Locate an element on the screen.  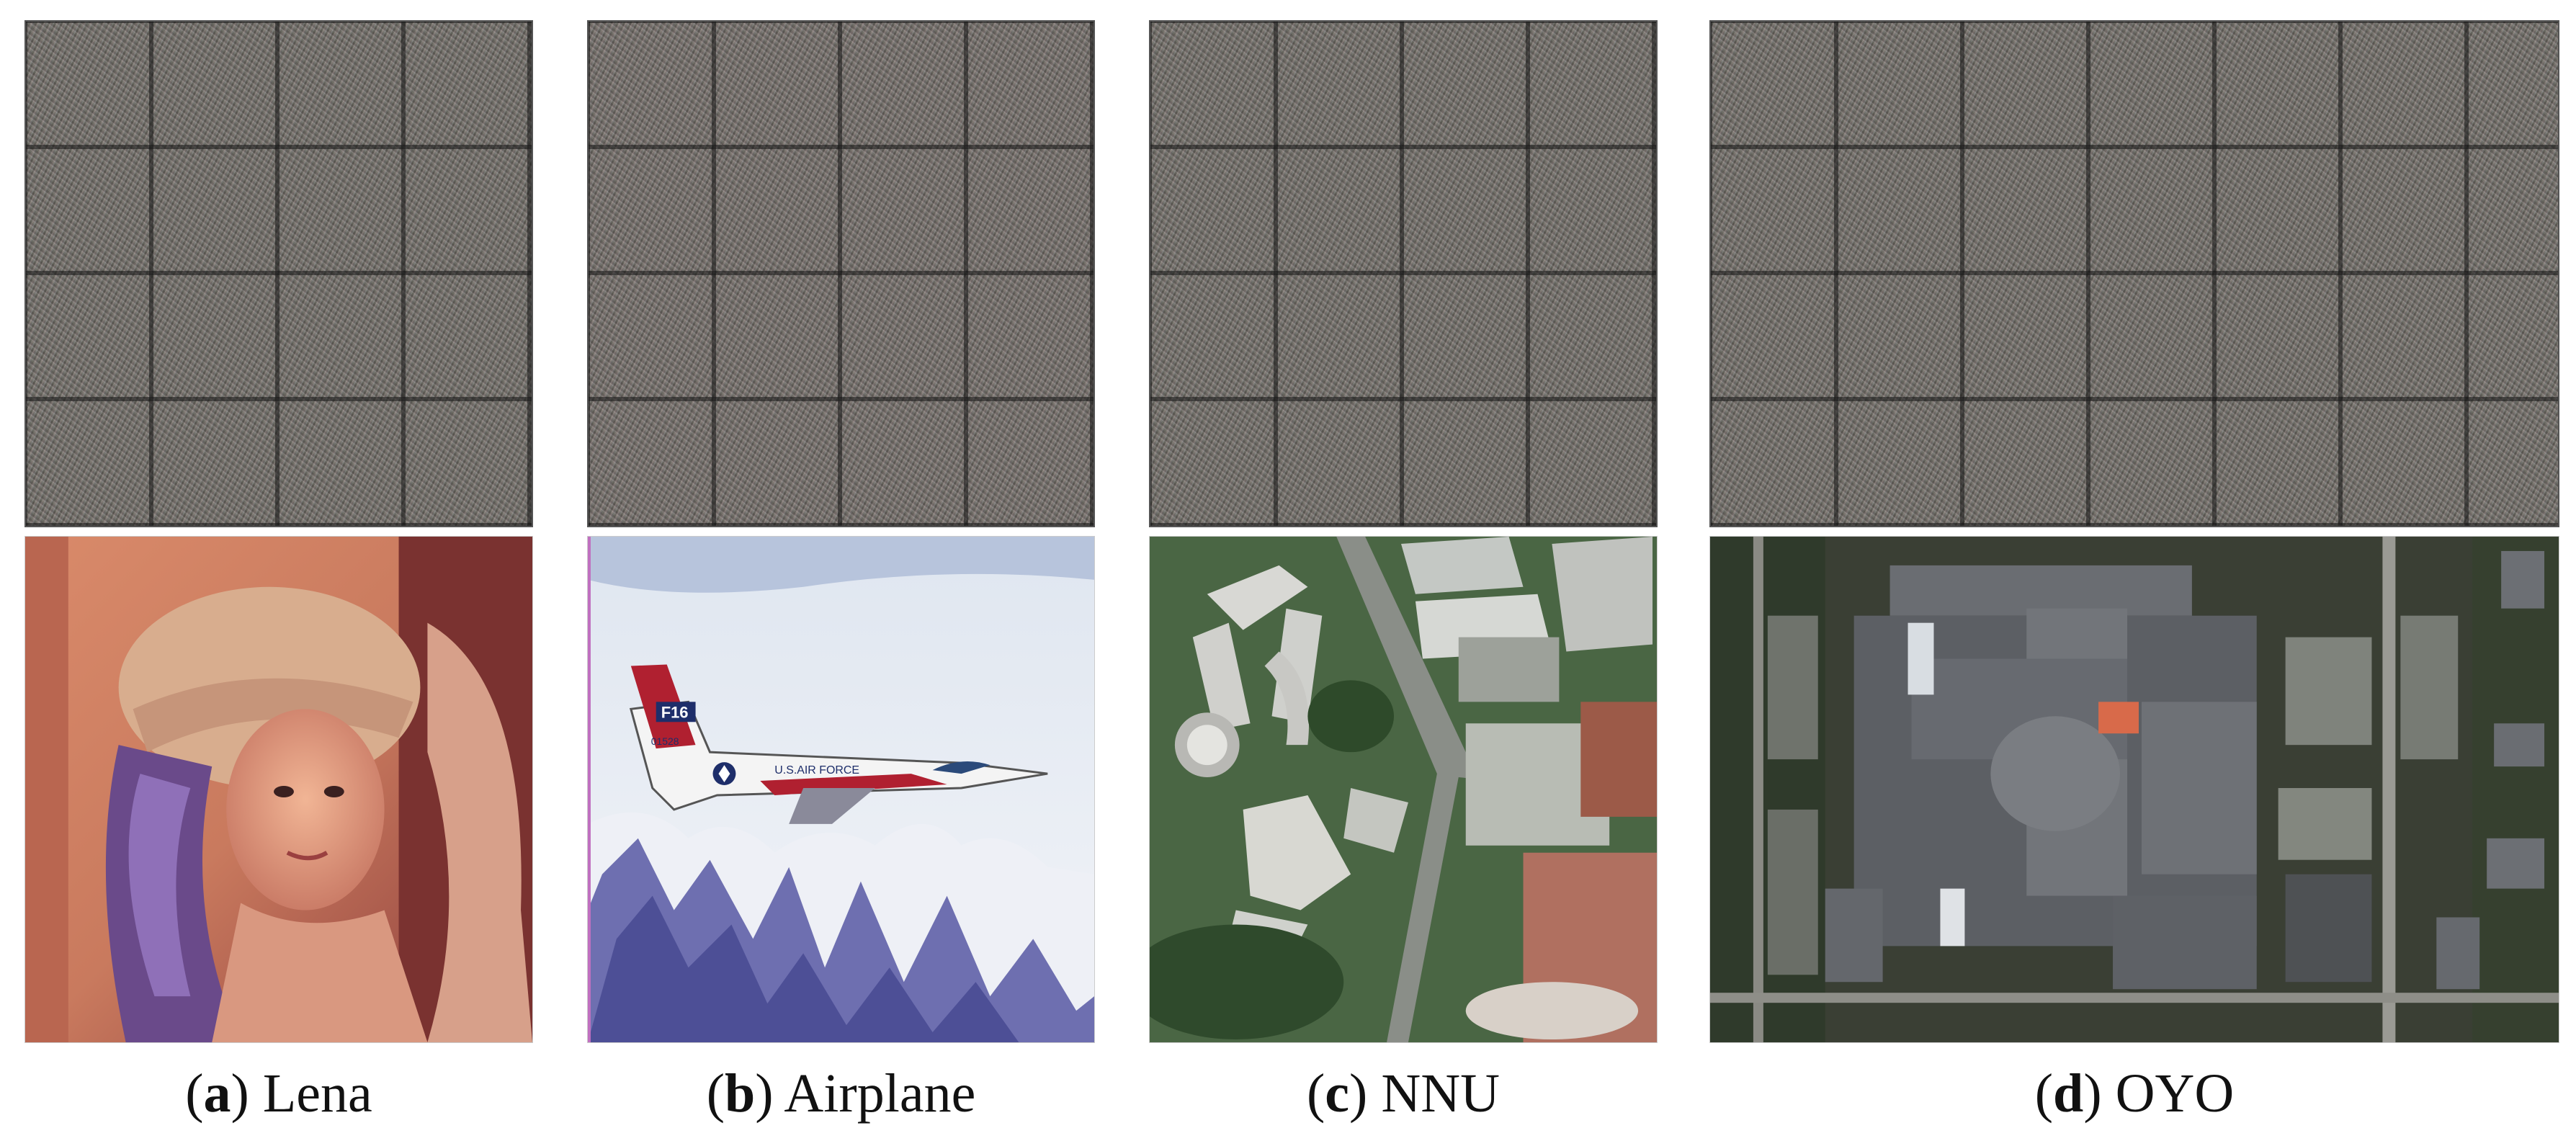
caption-b: (b) Airplane is located at coordinates (841, 1093).